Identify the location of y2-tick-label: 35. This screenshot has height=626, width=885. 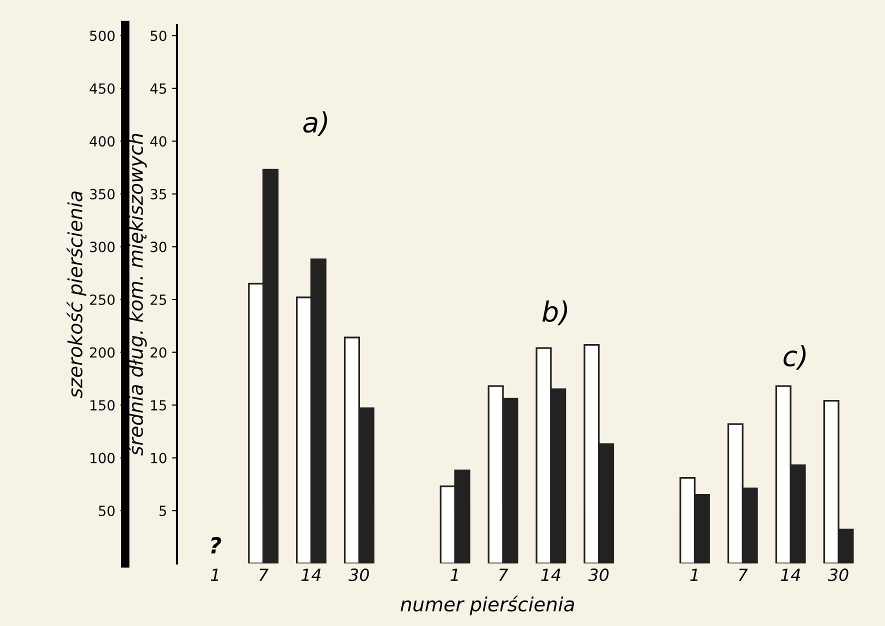
(158, 194).